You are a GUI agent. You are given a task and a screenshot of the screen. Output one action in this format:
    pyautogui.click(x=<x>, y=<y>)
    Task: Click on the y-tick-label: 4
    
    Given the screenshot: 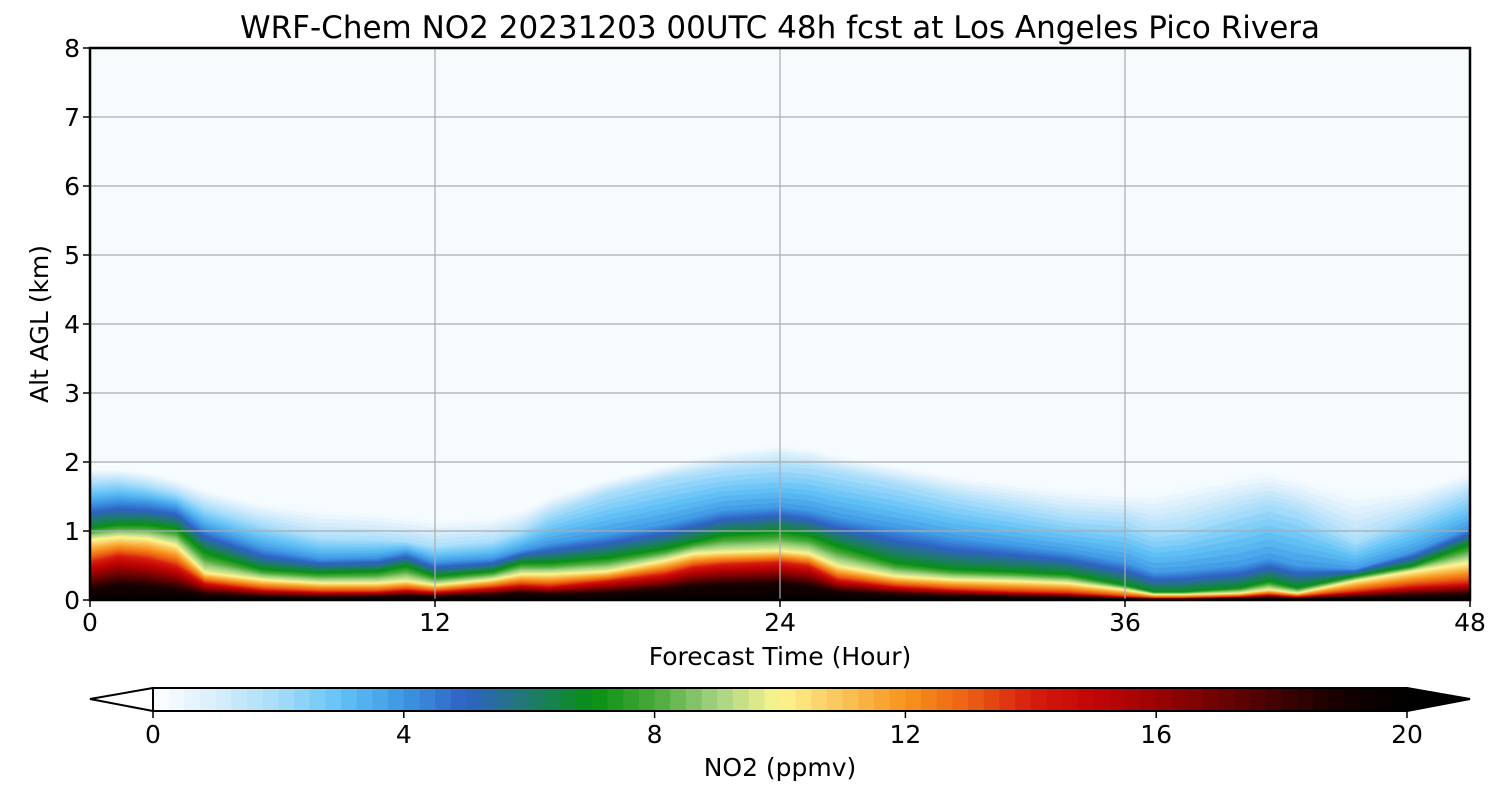 What is the action you would take?
    pyautogui.click(x=72, y=324)
    